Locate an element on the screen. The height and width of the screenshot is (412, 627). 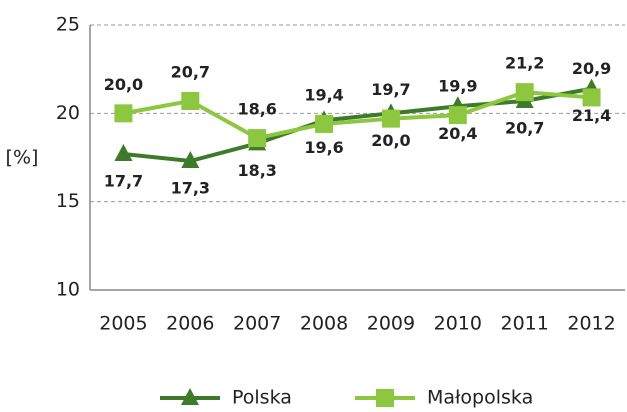
y-tick-label: 25 is located at coordinates (68, 25).